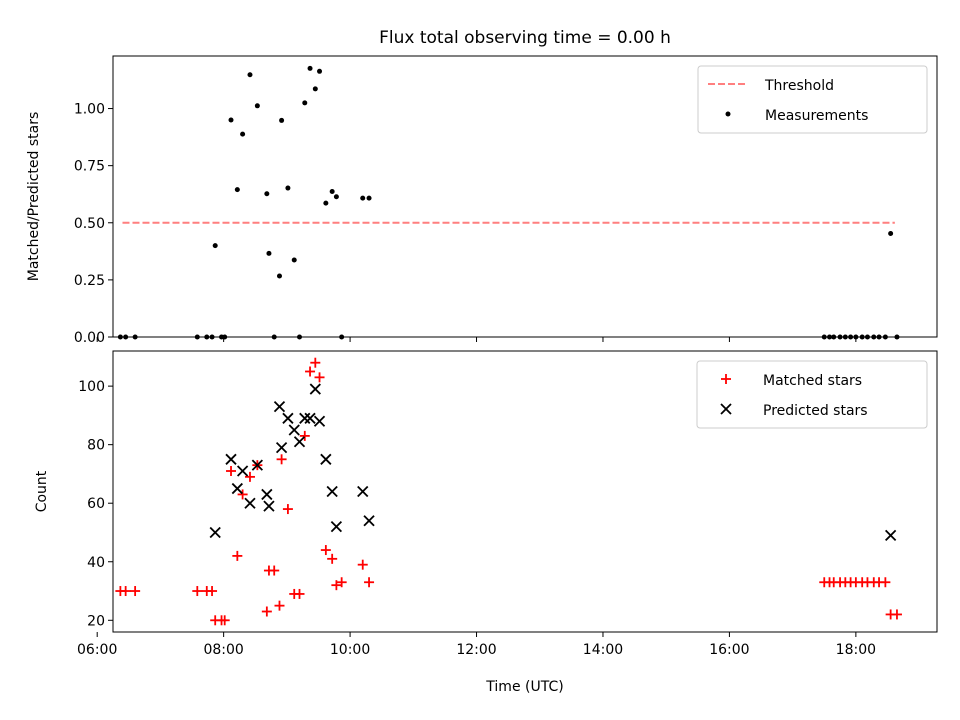 The width and height of the screenshot is (960, 720). What do you see at coordinates (34, 197) in the screenshot?
I see `top-y-axis-label: Matched/Predicted stars` at bounding box center [34, 197].